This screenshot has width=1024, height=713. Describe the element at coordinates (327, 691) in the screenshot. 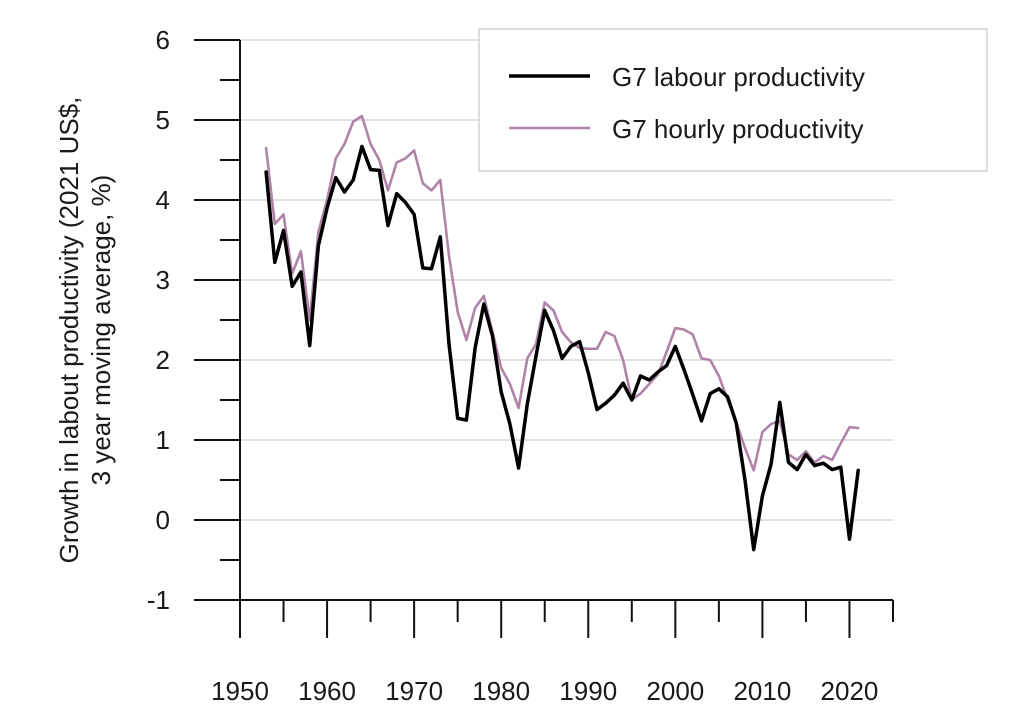

I see `x-tick-label-1960: 1960` at that location.